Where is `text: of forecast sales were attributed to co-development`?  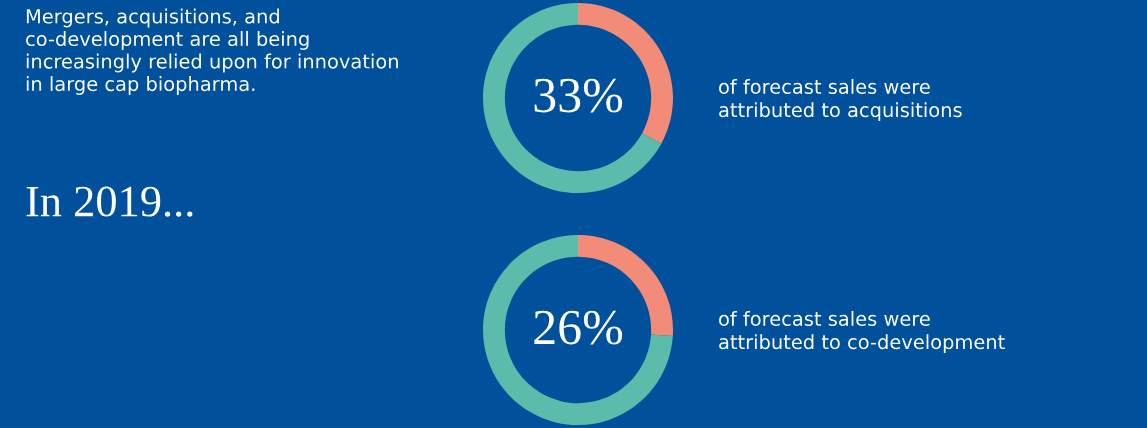 text: of forecast sales were attributed to co-development is located at coordinates (862, 332).